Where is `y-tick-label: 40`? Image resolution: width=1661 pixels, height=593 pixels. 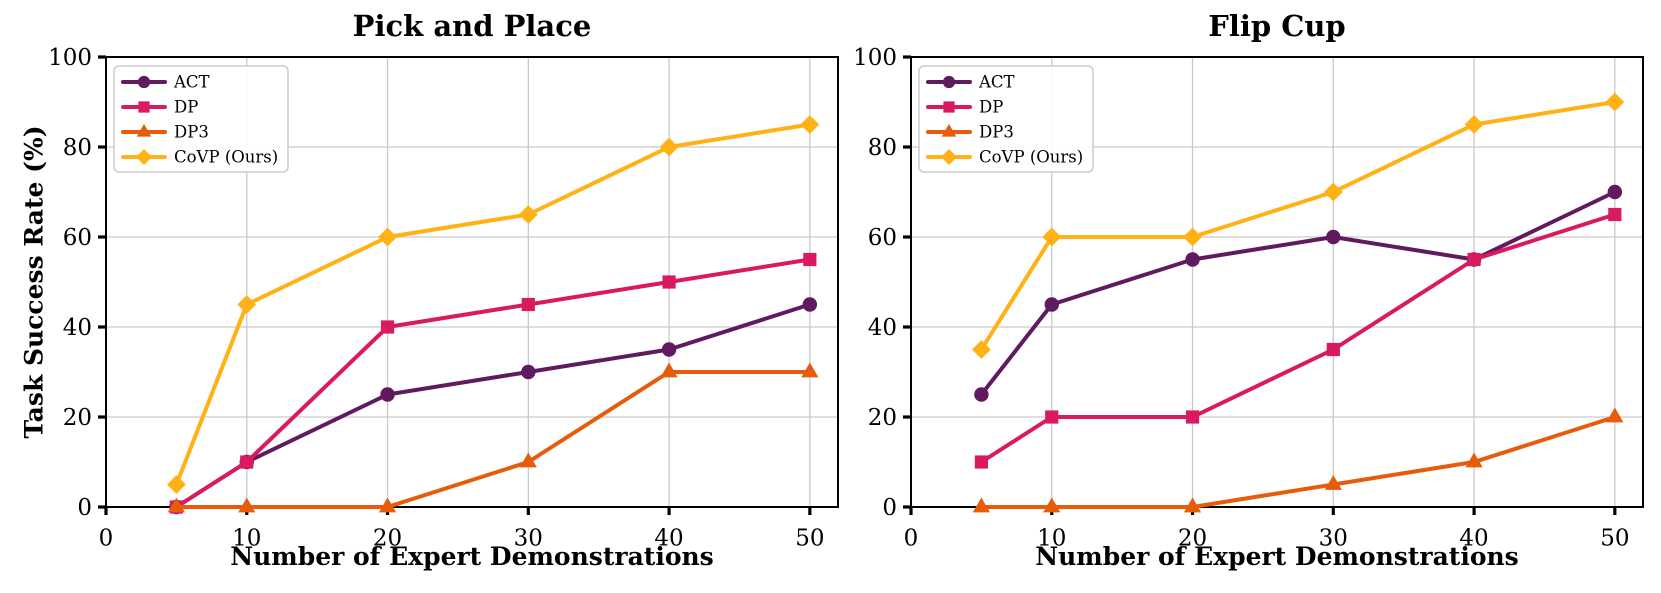 y-tick-label: 40 is located at coordinates (77, 328).